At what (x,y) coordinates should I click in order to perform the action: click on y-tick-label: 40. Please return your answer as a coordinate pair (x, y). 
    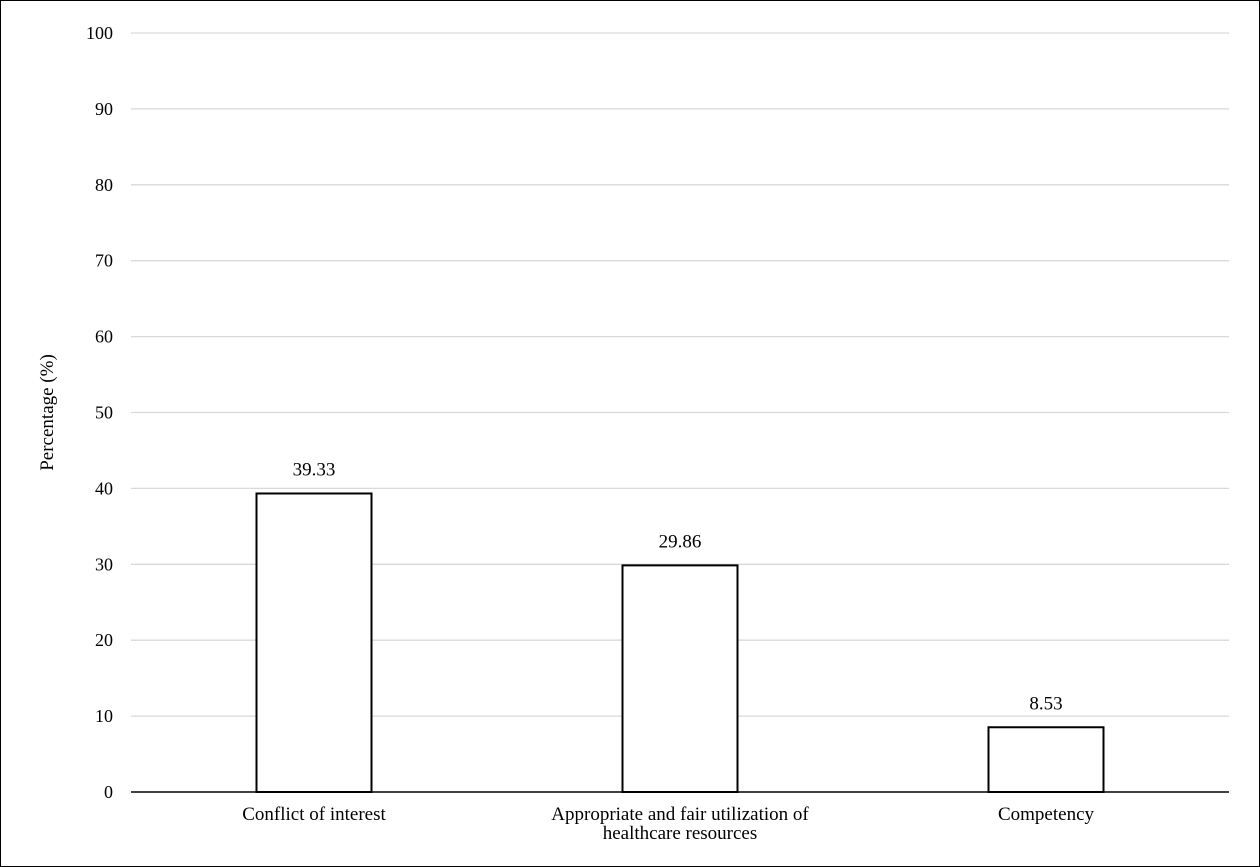
    Looking at the image, I should click on (104, 488).